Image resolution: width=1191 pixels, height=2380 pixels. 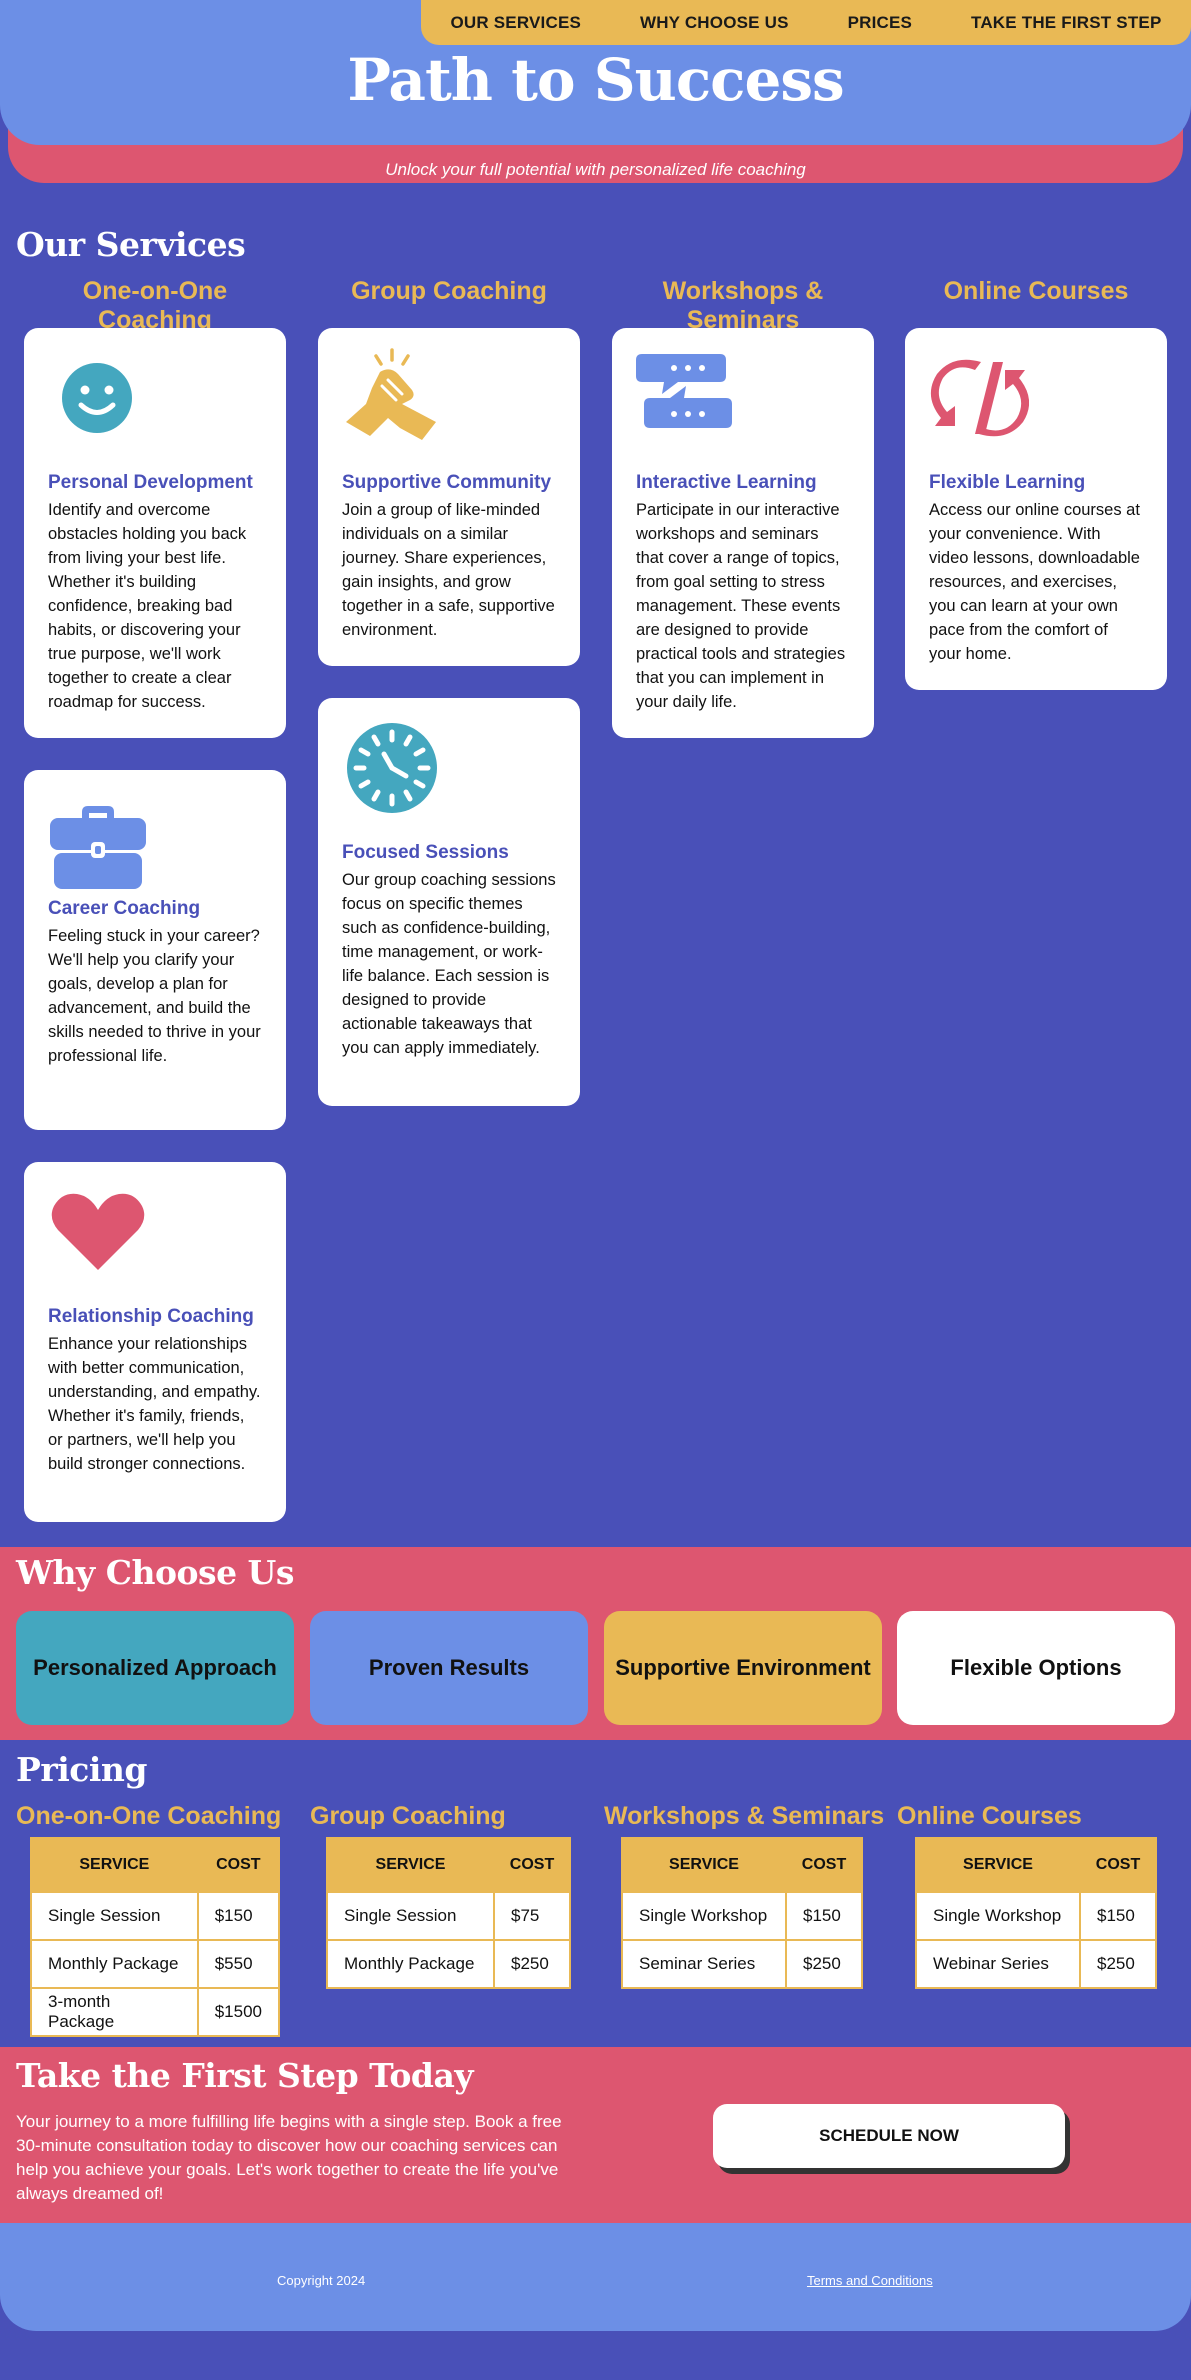 I want to click on table-row: Monthly Package $250, so click(x=448, y=1964).